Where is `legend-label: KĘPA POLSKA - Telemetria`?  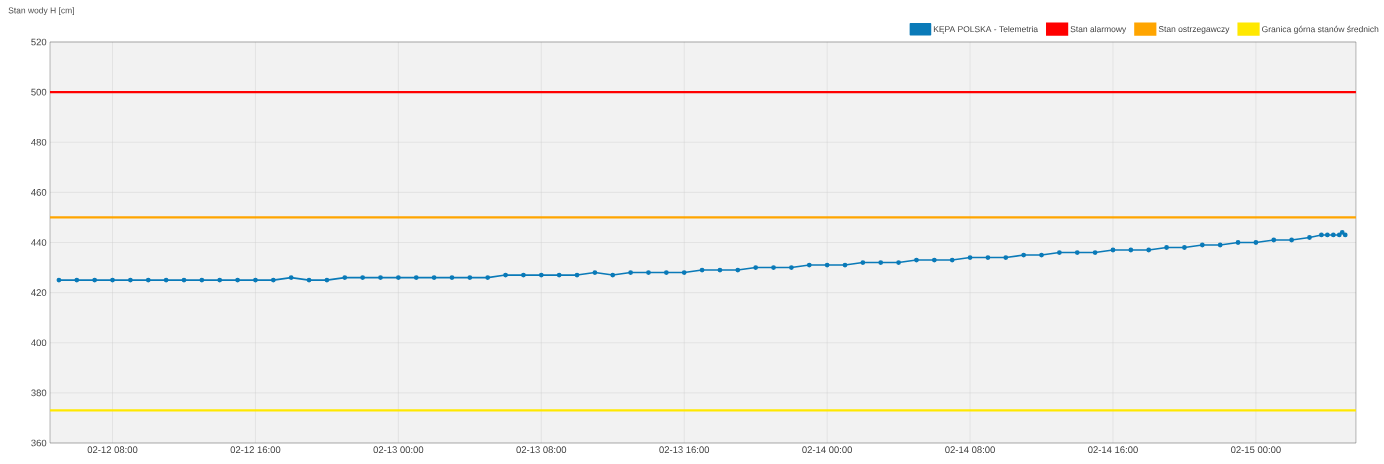
legend-label: KĘPA POLSKA - Telemetria is located at coordinates (986, 29).